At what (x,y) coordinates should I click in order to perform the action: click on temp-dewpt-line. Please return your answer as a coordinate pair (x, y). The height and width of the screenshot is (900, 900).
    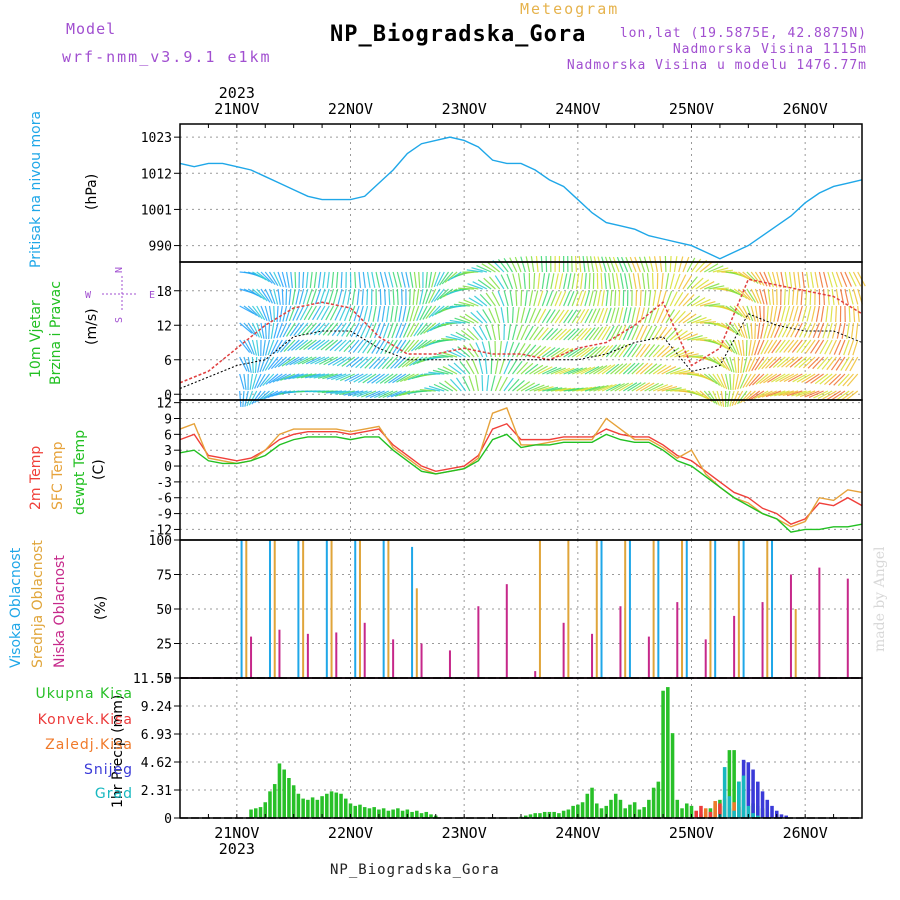
    Looking at the image, I should click on (521, 483).